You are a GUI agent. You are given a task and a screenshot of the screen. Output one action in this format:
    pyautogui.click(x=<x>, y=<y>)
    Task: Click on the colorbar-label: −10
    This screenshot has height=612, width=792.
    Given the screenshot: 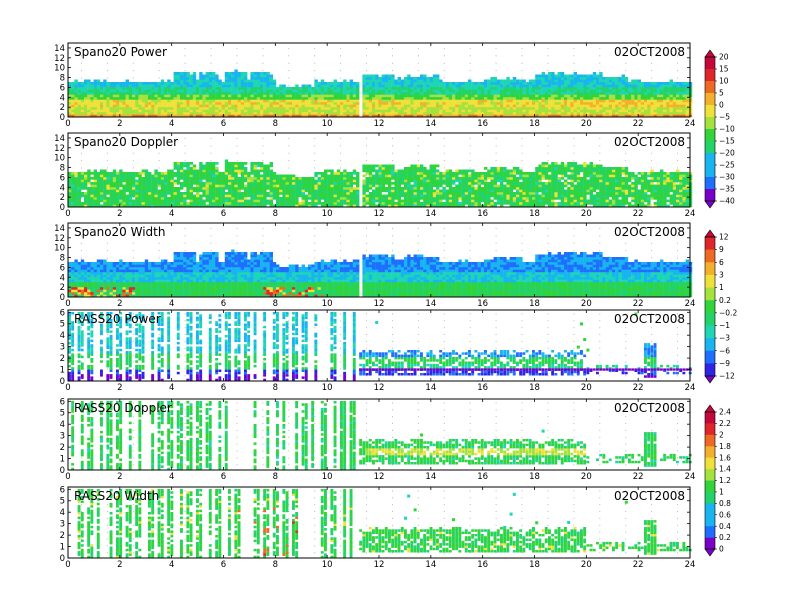 What is the action you would take?
    pyautogui.click(x=727, y=129)
    